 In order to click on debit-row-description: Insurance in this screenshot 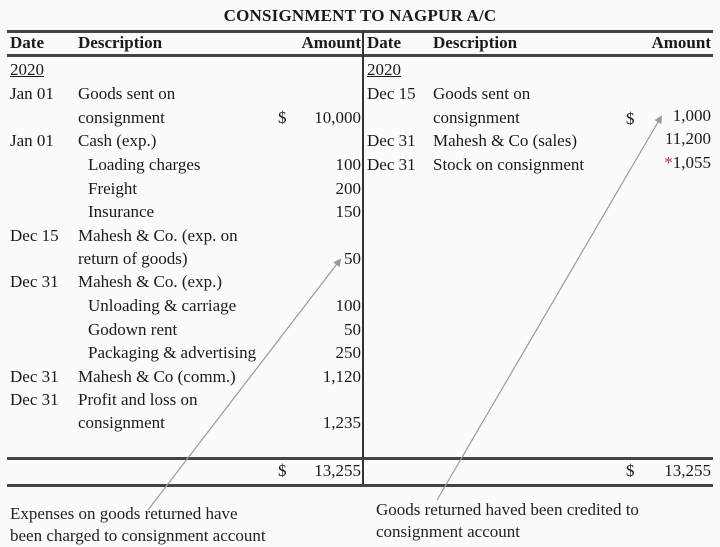, I will do `click(121, 211)`.